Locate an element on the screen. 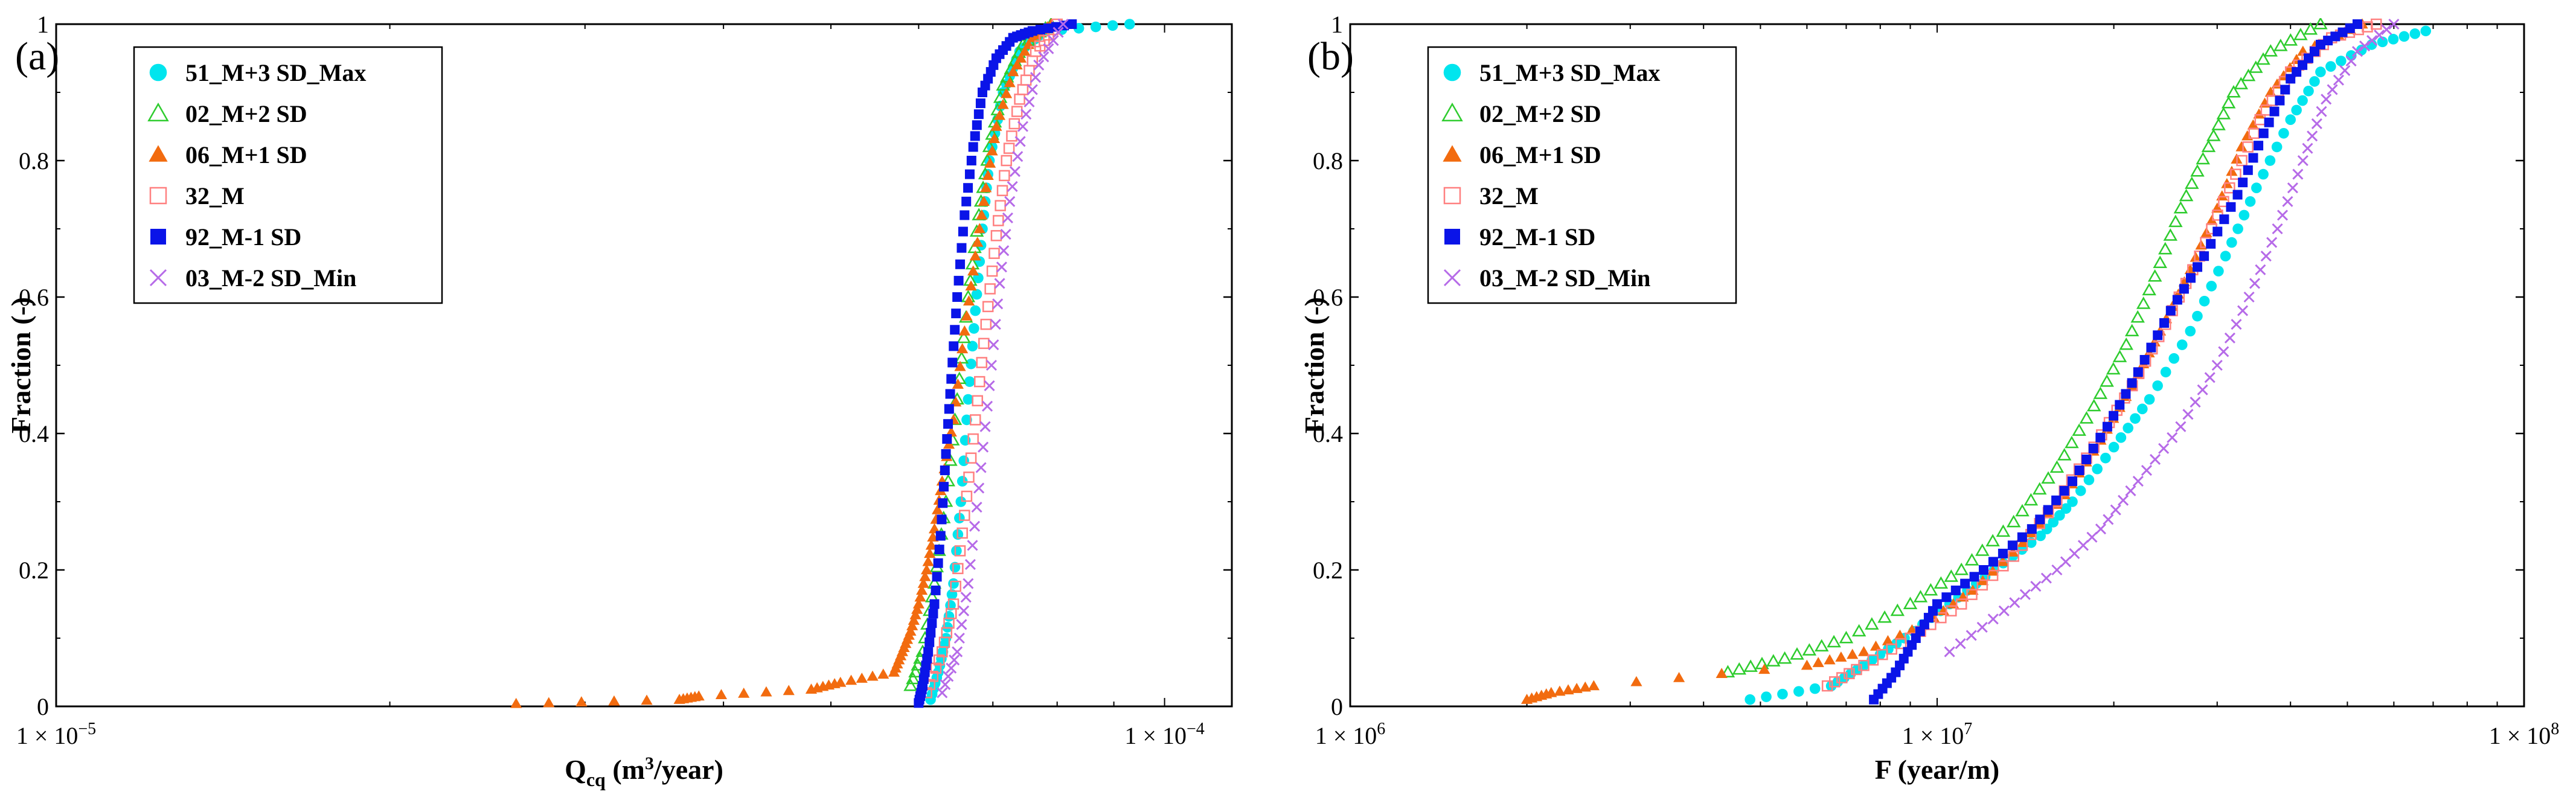  legend-entry: 32_M is located at coordinates (1509, 195).